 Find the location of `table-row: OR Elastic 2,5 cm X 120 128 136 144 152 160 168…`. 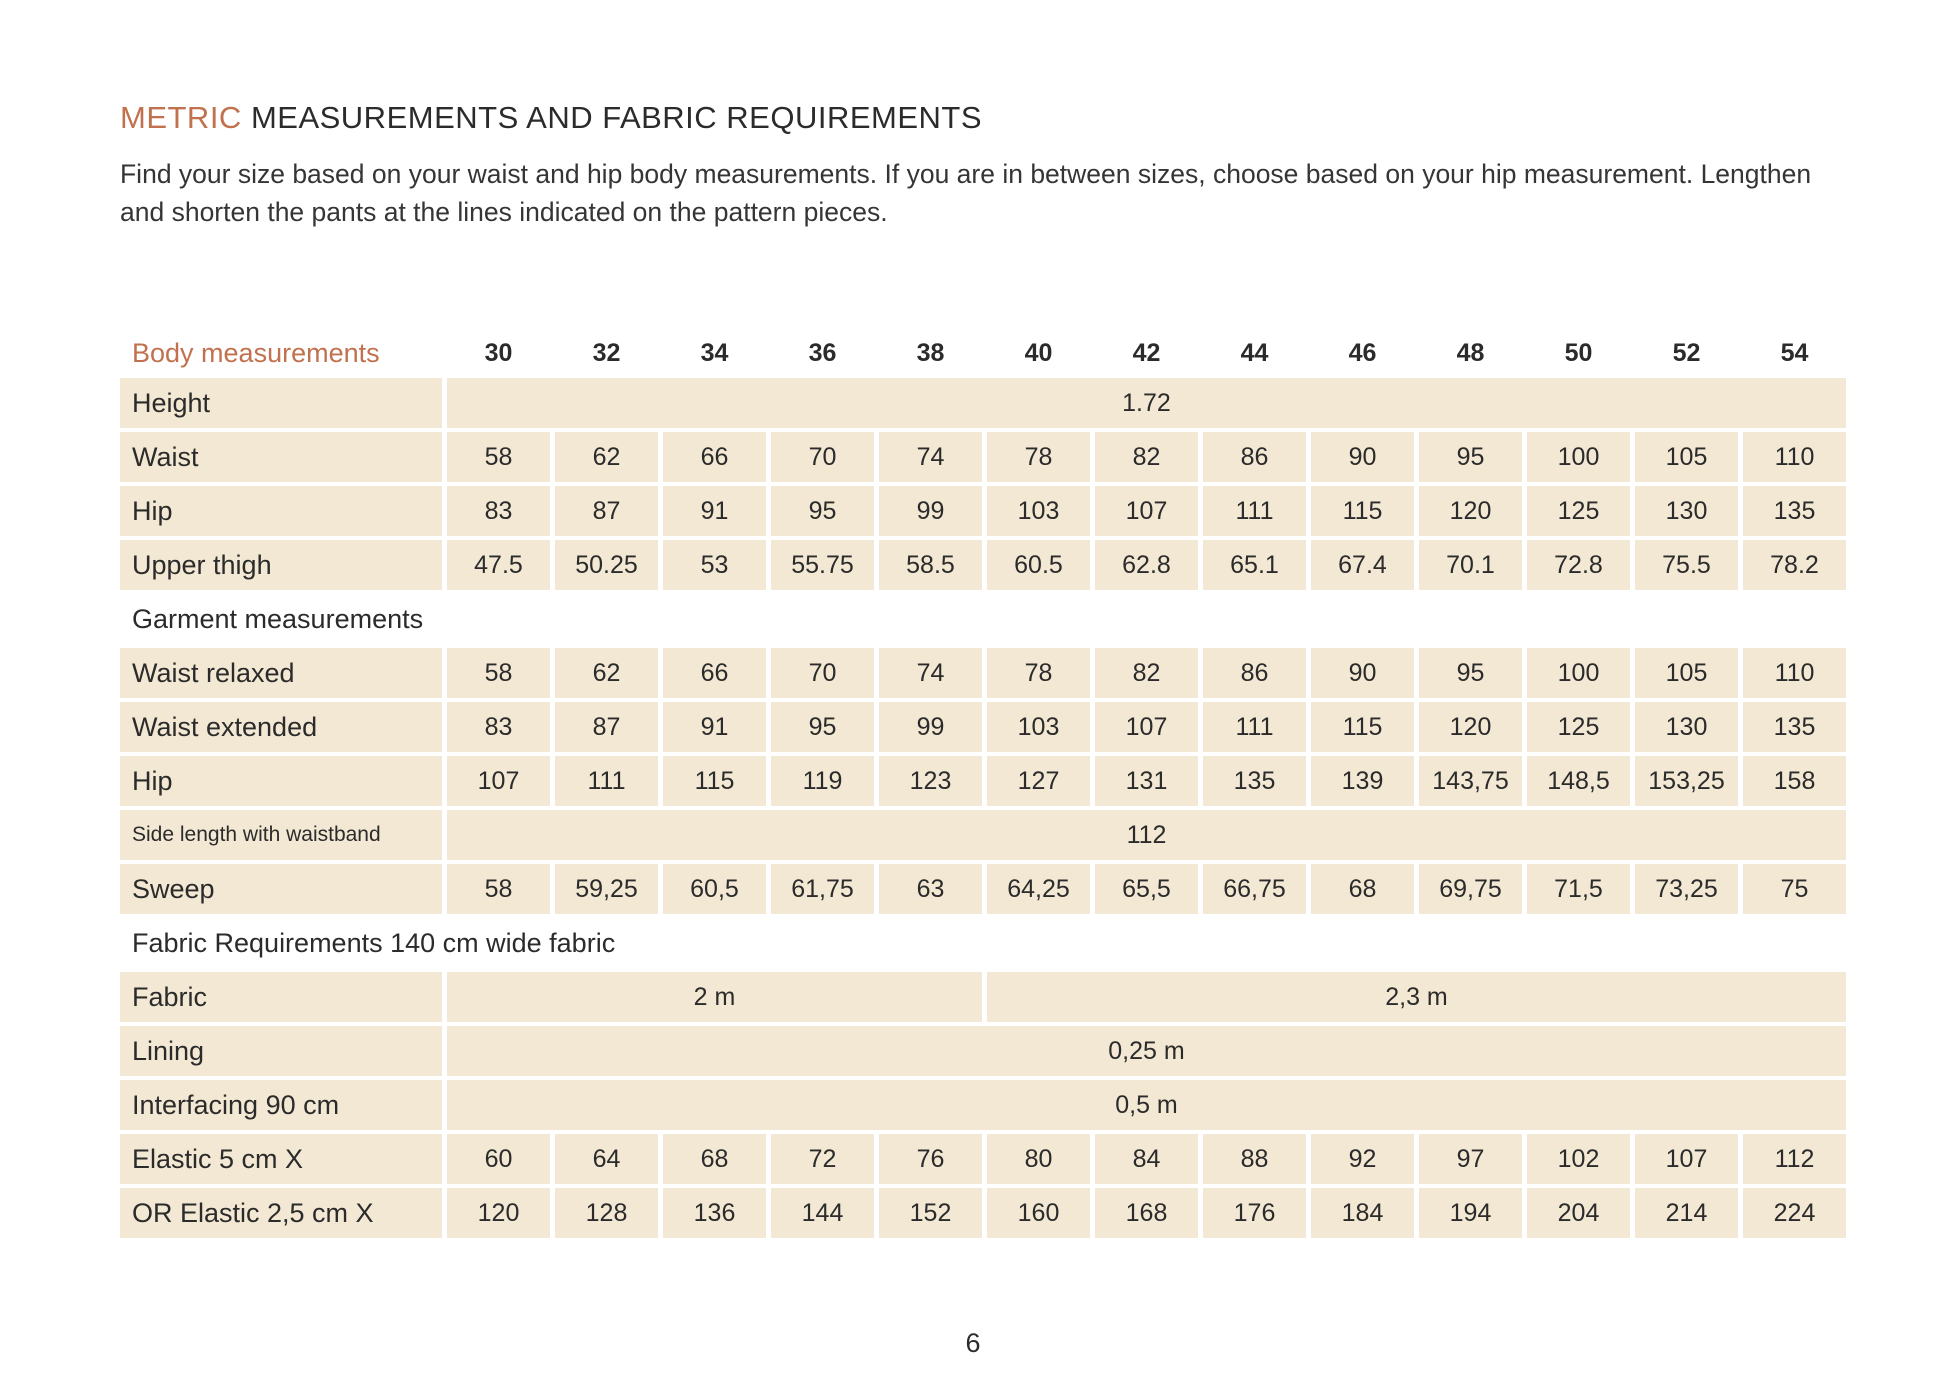

table-row: OR Elastic 2,5 cm X 120 128 136 144 152 160 168… is located at coordinates (983, 1213).